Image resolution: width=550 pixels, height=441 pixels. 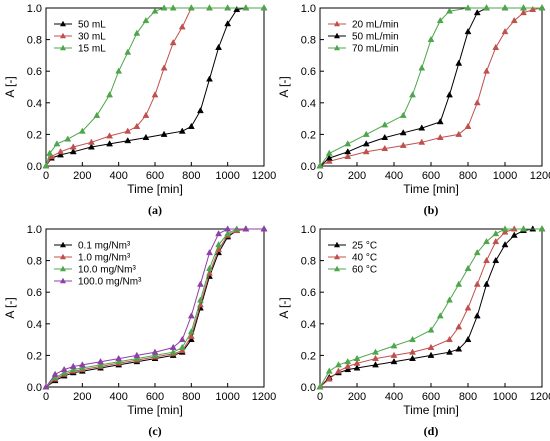 I want to click on series-line, so click(x=431, y=87).